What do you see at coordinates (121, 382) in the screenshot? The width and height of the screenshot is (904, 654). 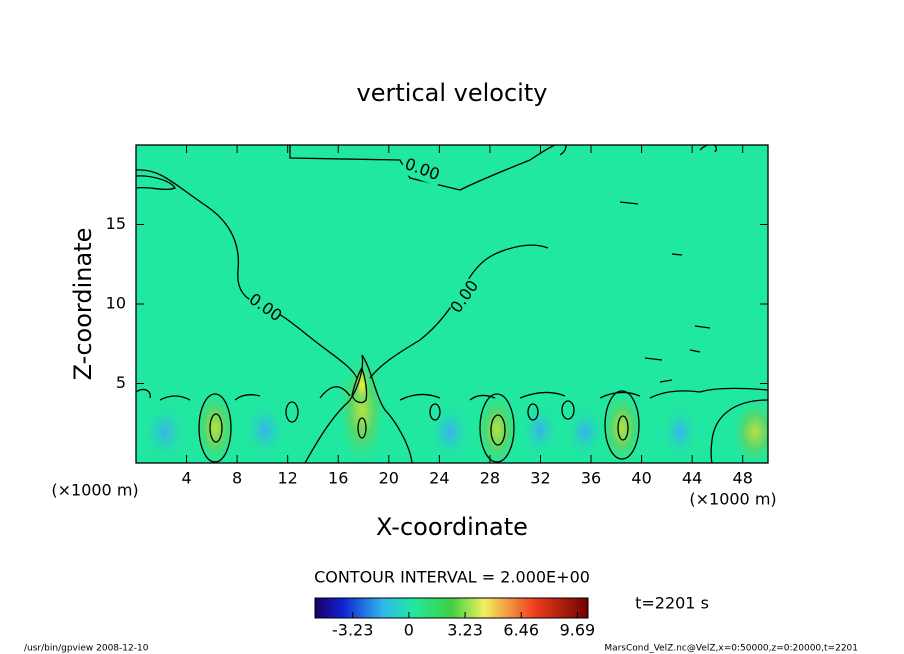 I see `y-tick-label: 5` at bounding box center [121, 382].